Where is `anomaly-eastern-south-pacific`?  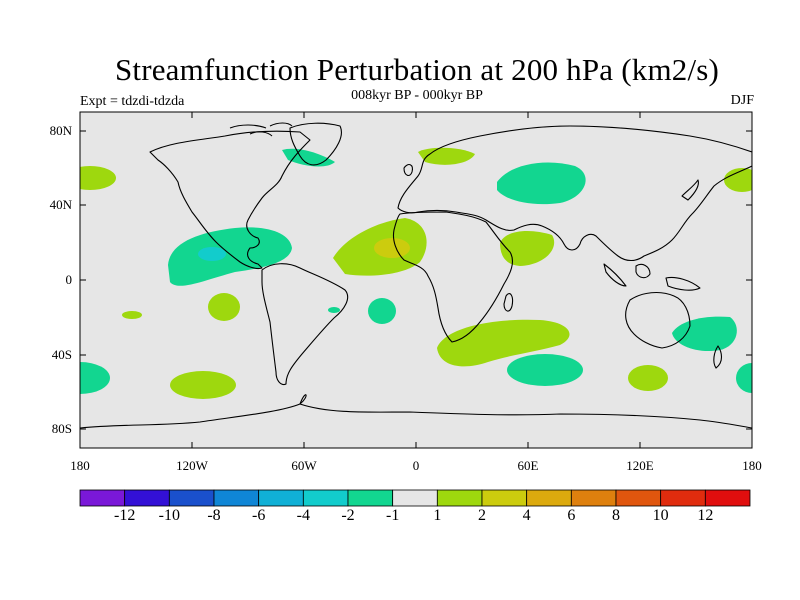
anomaly-eastern-south-pacific is located at coordinates (203, 385).